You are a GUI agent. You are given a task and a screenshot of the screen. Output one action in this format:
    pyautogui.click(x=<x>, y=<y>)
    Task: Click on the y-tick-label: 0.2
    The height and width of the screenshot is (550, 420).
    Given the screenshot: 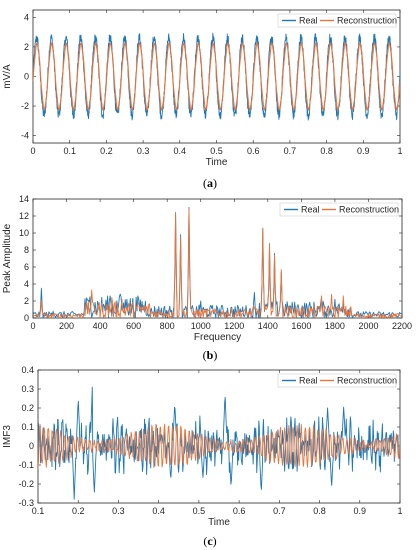 What is the action you would take?
    pyautogui.click(x=27, y=408)
    